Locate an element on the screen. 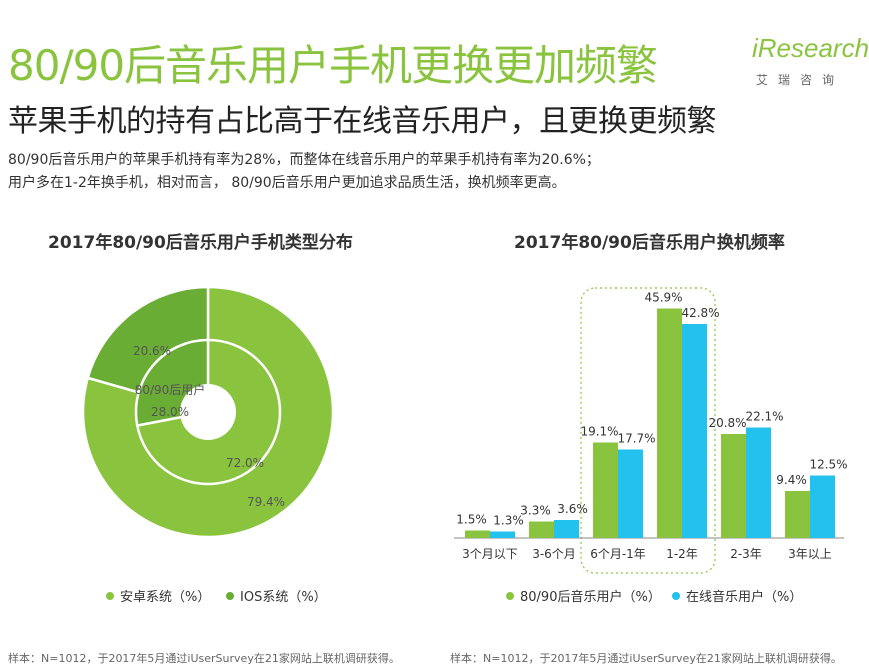 The image size is (869, 672). bar-label-series-1-3: 45.9% is located at coordinates (663, 298).